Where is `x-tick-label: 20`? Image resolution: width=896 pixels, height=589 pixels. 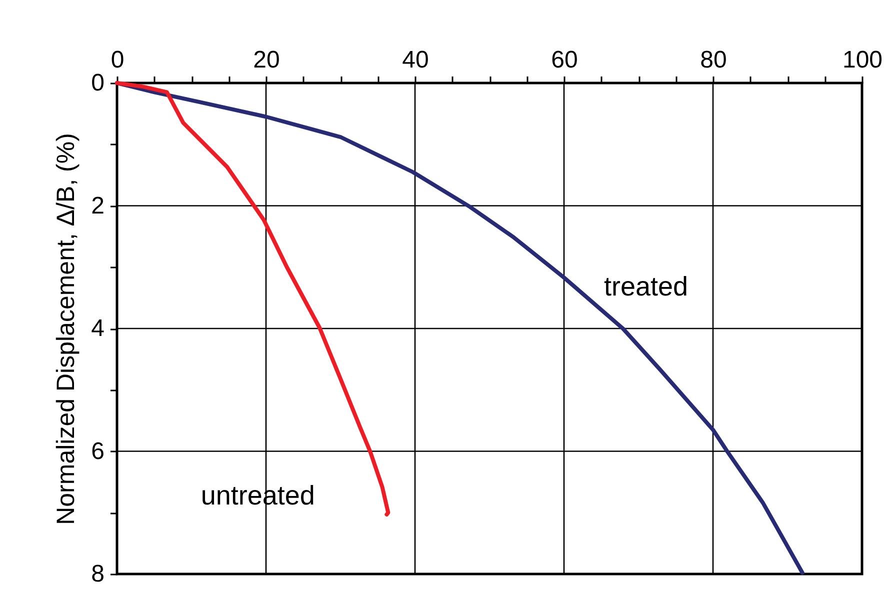 x-tick-label: 20 is located at coordinates (266, 60).